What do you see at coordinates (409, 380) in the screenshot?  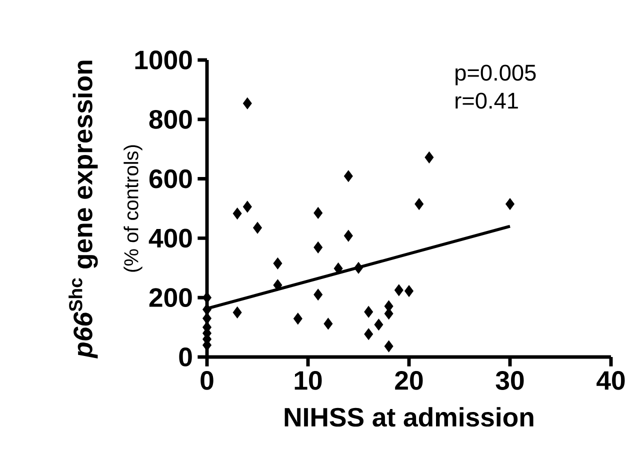 I see `x-tick-label: 20` at bounding box center [409, 380].